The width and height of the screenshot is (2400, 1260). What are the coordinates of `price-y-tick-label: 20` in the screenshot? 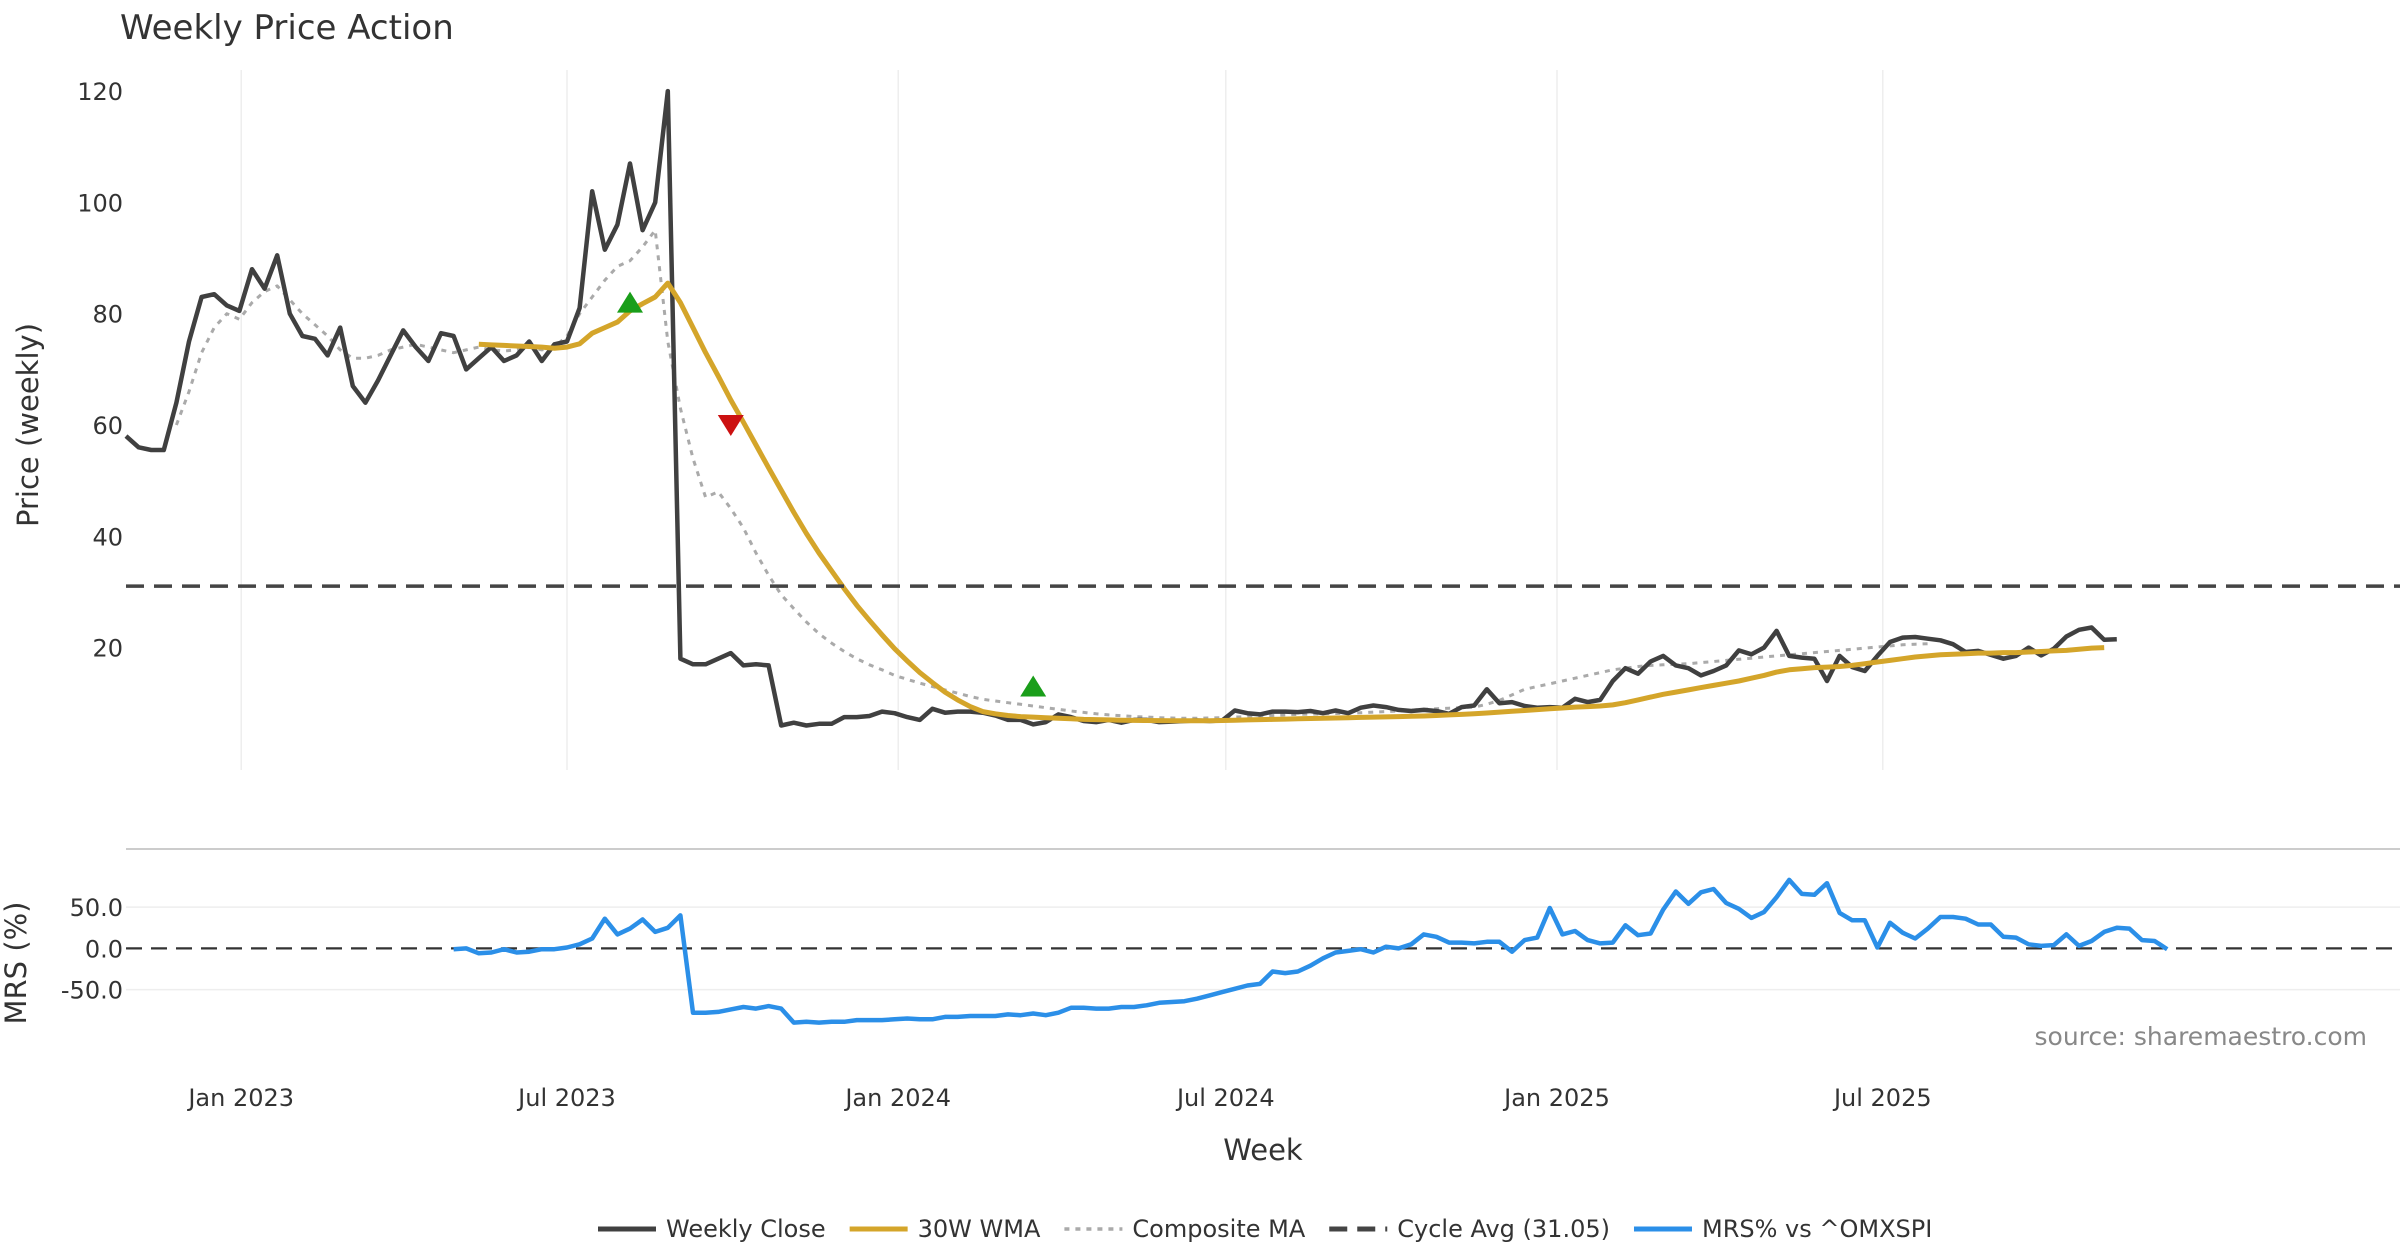 It's located at (107, 649).